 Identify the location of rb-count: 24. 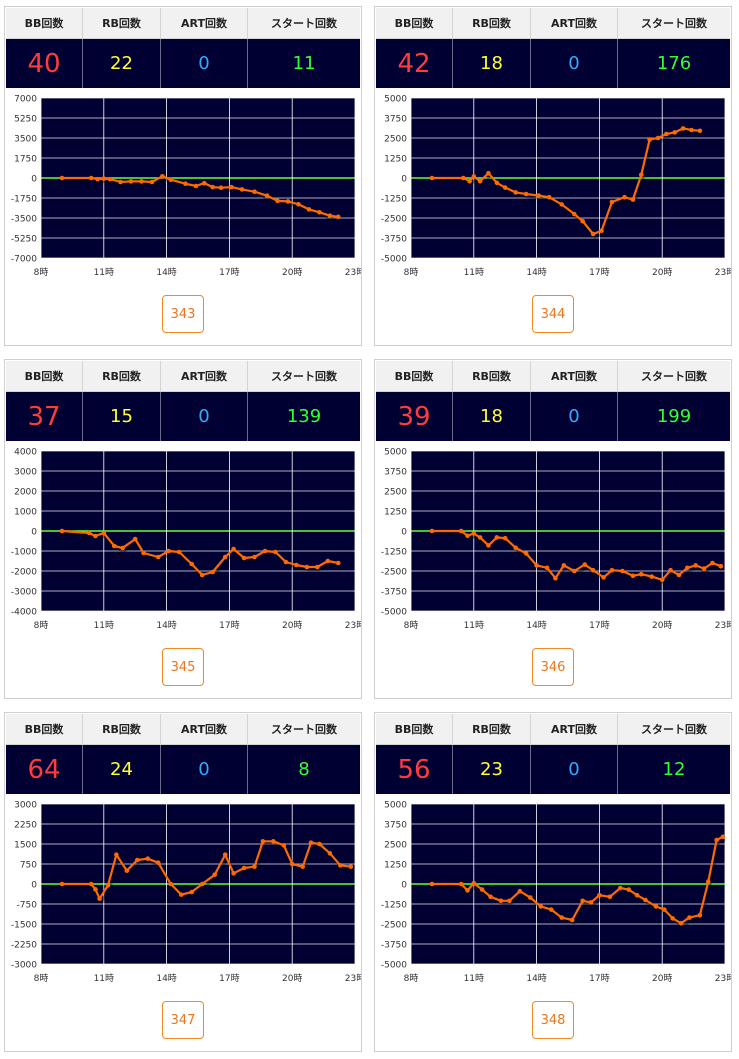
(121, 769).